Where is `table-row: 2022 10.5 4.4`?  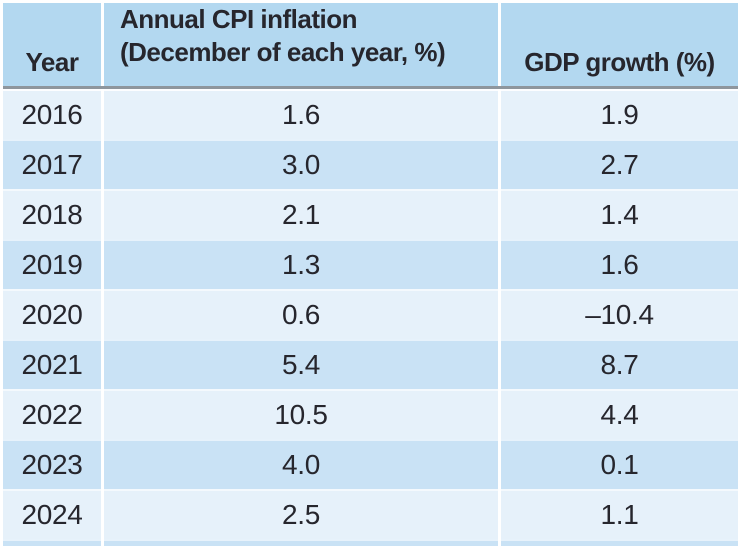
table-row: 2022 10.5 4.4 is located at coordinates (370, 414).